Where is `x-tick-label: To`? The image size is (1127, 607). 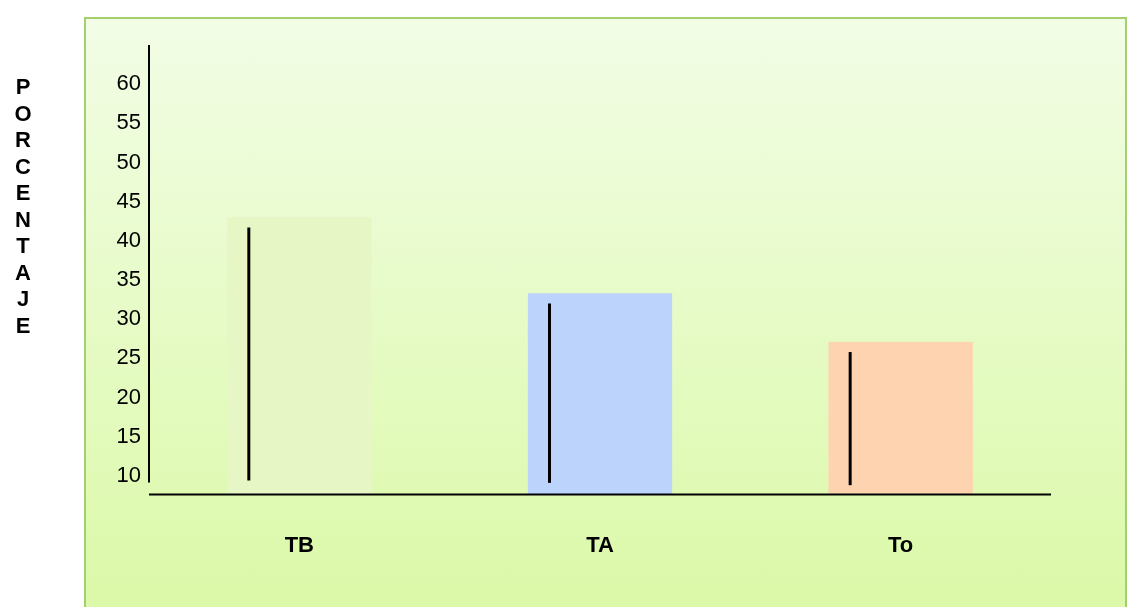 x-tick-label: To is located at coordinates (901, 544).